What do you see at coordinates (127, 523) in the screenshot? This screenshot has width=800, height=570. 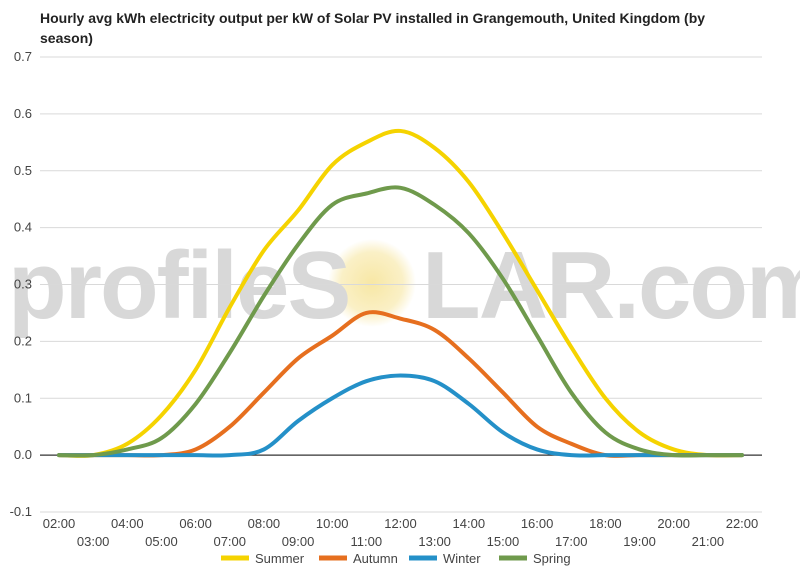 I see `x-tick-label: 04:00` at bounding box center [127, 523].